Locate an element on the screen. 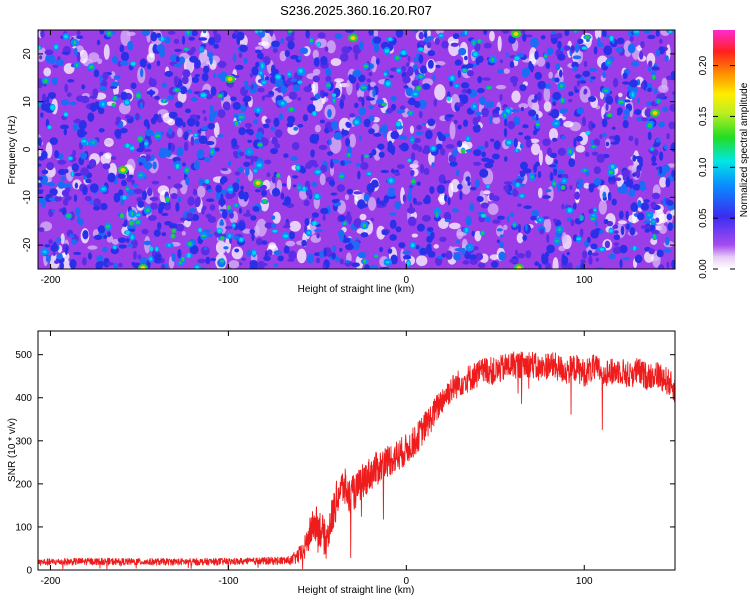 The width and height of the screenshot is (750, 600). spectrogram-x-tick-label: 100 is located at coordinates (584, 280).